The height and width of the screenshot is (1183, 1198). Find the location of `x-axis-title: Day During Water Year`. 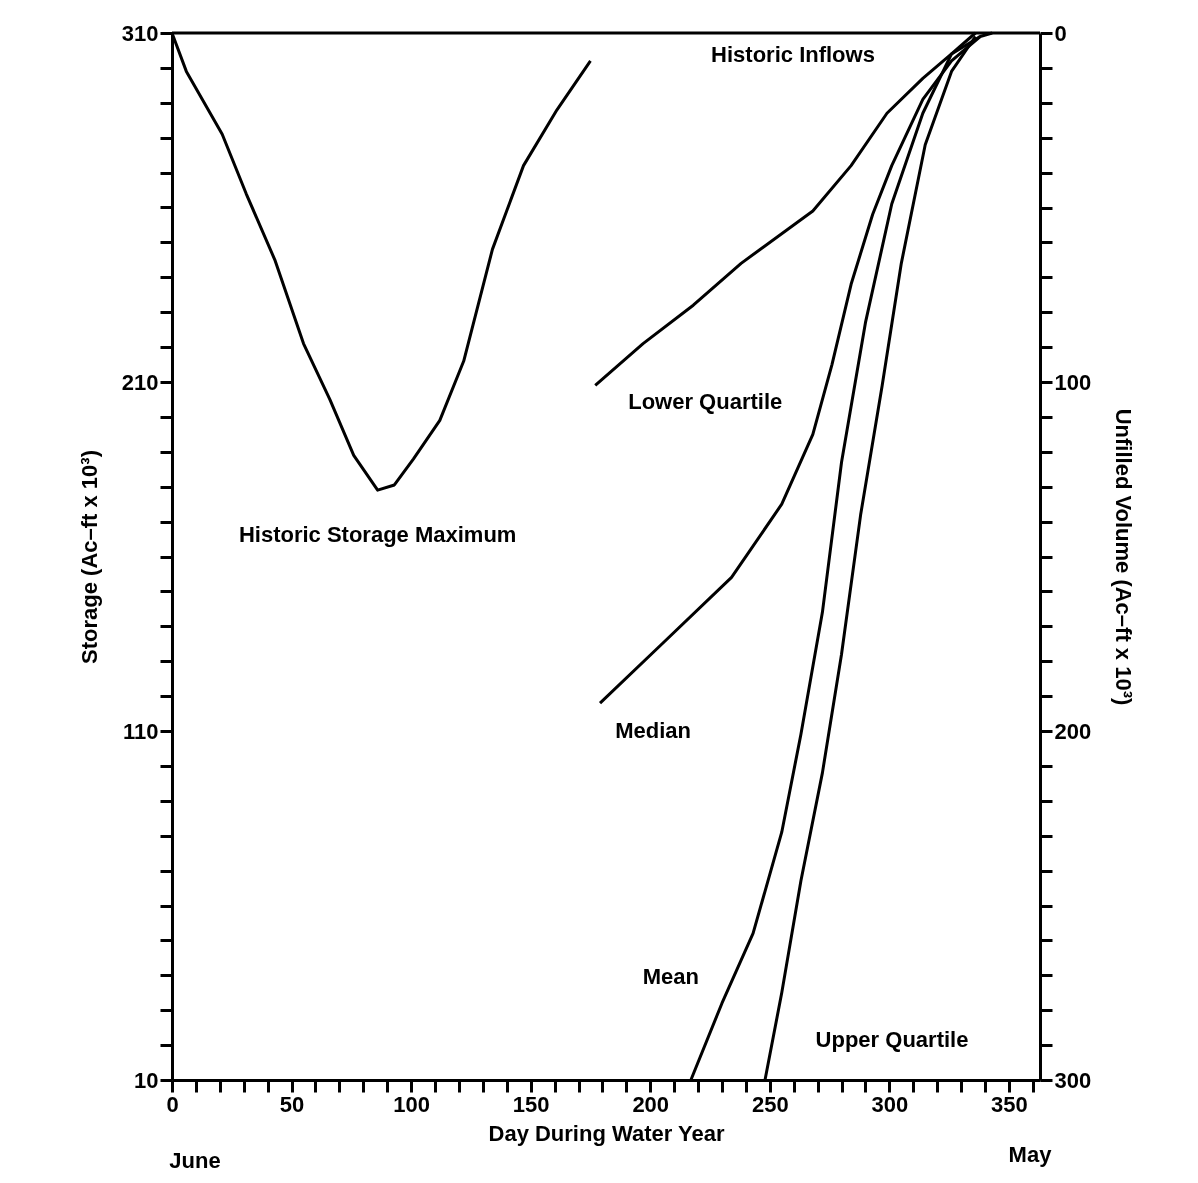

x-axis-title: Day During Water Year is located at coordinates (606, 1133).